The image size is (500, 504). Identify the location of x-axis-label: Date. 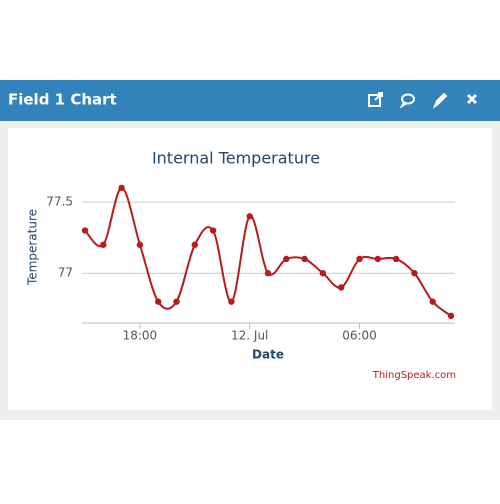
(268, 355).